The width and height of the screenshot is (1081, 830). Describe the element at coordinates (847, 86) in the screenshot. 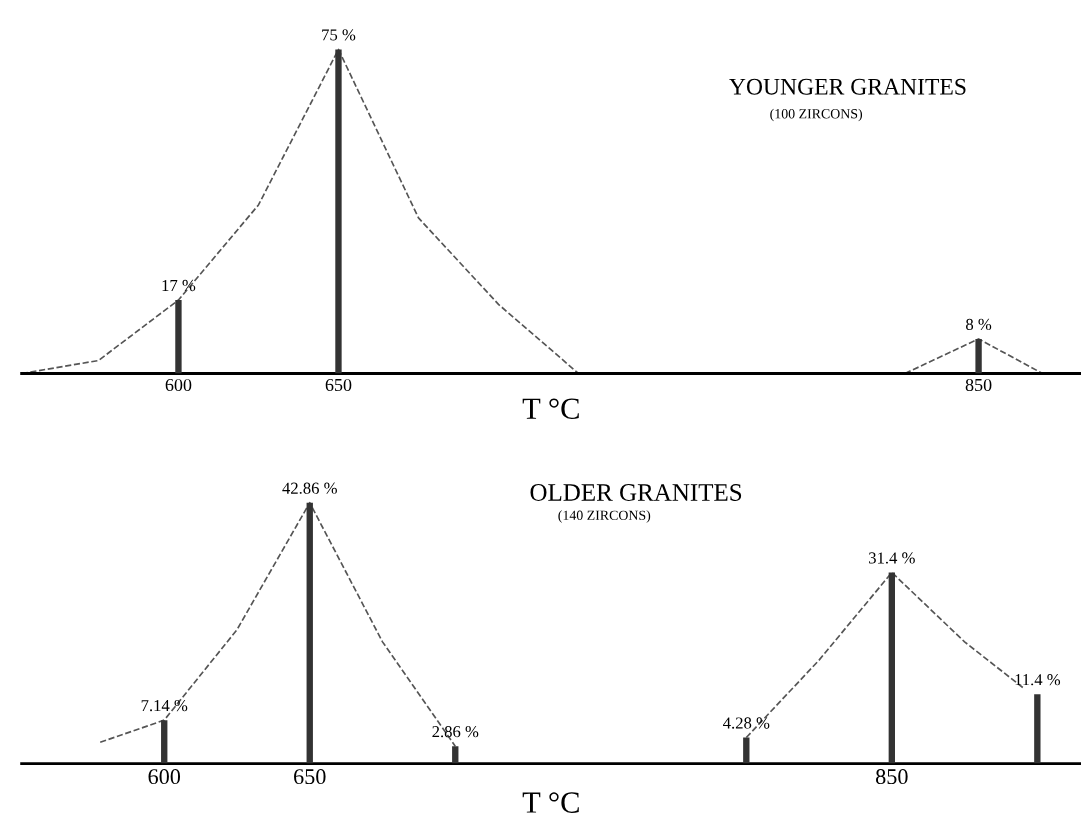

I see `text: YOUNGER GRANITES` at that location.